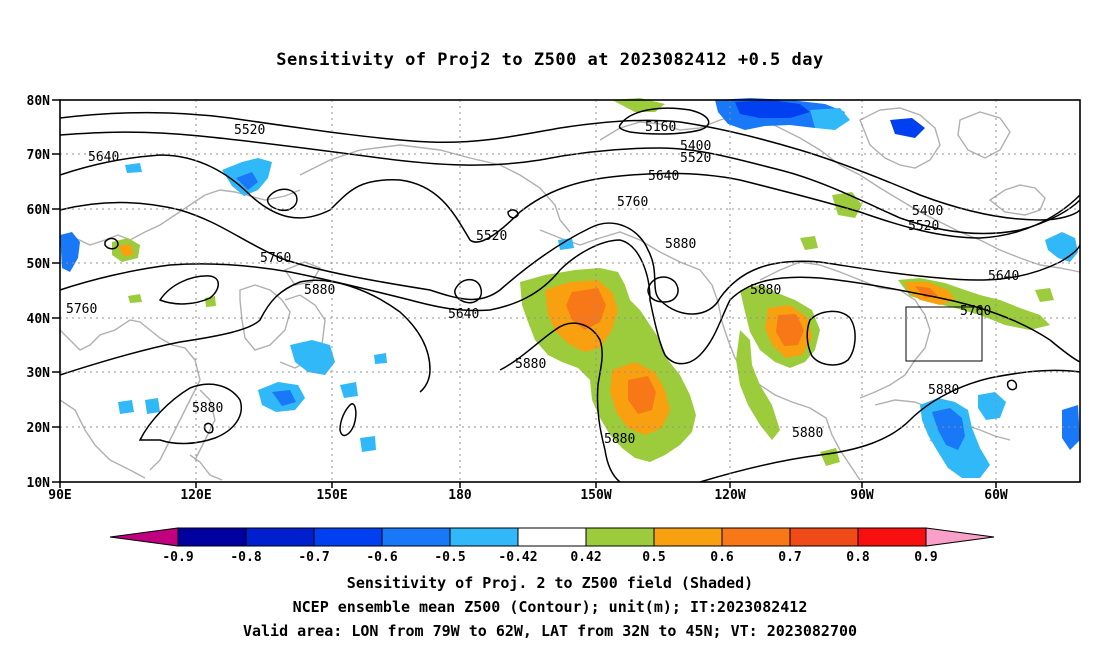  Describe the element at coordinates (944, 334) in the screenshot. I see `valid-area-box` at that location.